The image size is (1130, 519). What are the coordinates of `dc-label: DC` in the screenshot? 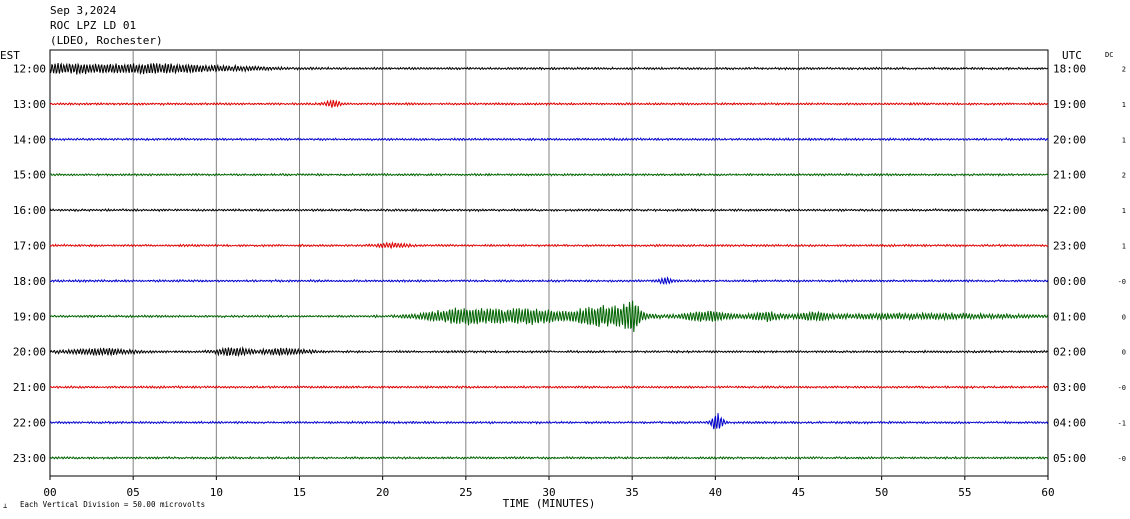 It's located at (1109, 55).